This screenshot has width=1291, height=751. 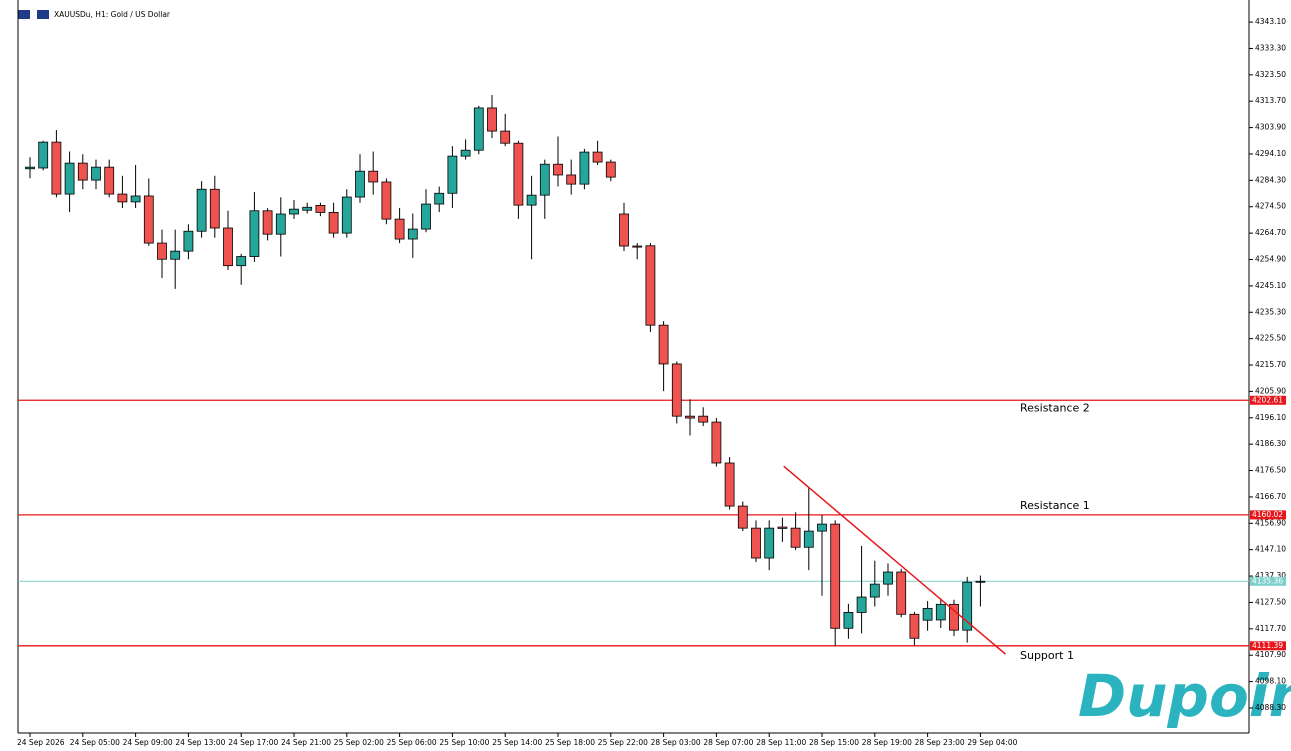 What do you see at coordinates (1270, 522) in the screenshot?
I see `y-tick-label: 4156.90` at bounding box center [1270, 522].